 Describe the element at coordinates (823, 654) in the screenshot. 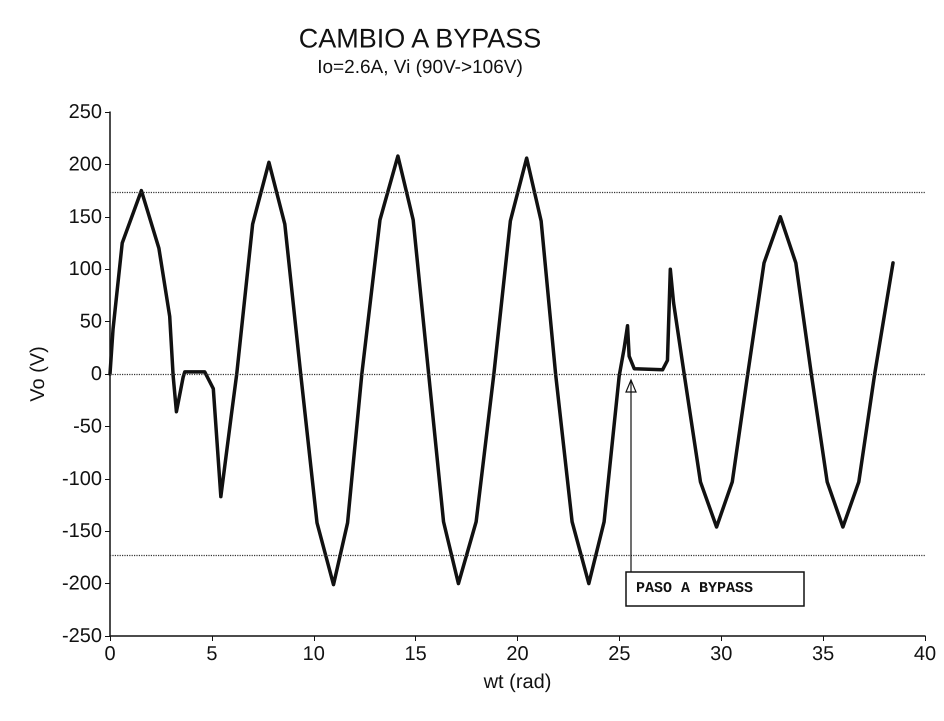

I see `x-tick-label: 35` at that location.